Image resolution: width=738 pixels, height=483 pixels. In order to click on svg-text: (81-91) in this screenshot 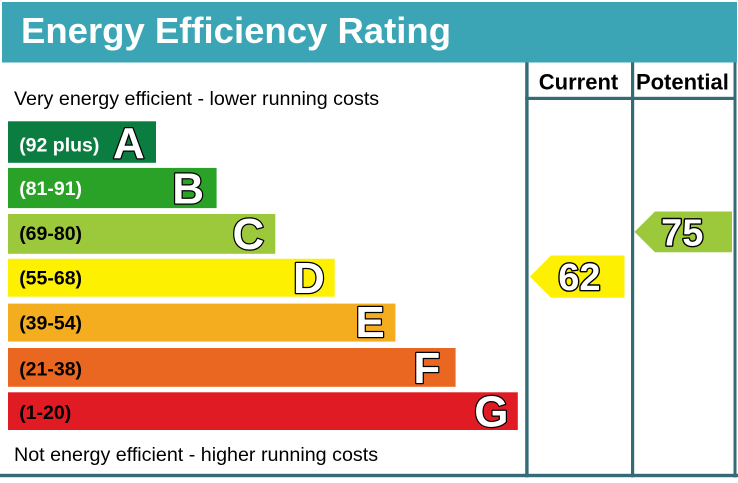, I will do `click(50, 189)`.